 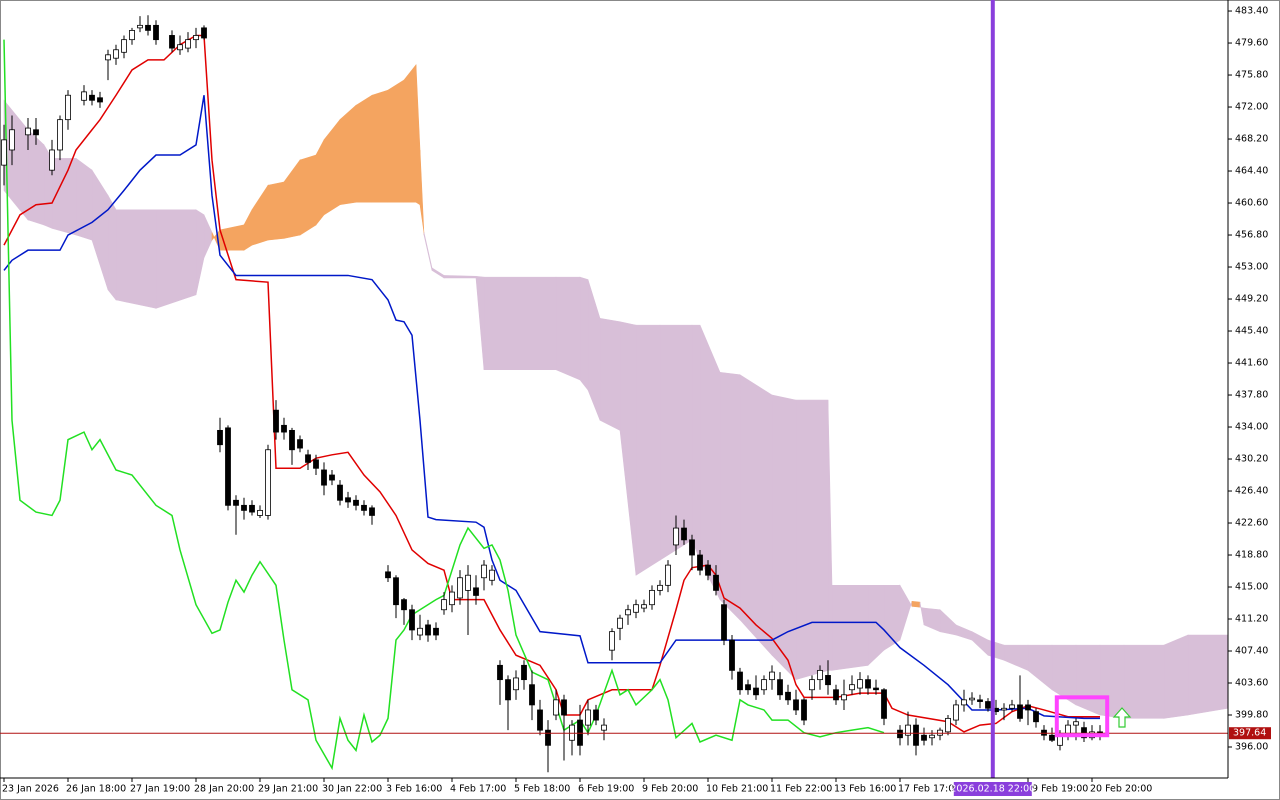 What do you see at coordinates (1121, 789) in the screenshot?
I see `x-tick-label: 20 Feb 20:00` at bounding box center [1121, 789].